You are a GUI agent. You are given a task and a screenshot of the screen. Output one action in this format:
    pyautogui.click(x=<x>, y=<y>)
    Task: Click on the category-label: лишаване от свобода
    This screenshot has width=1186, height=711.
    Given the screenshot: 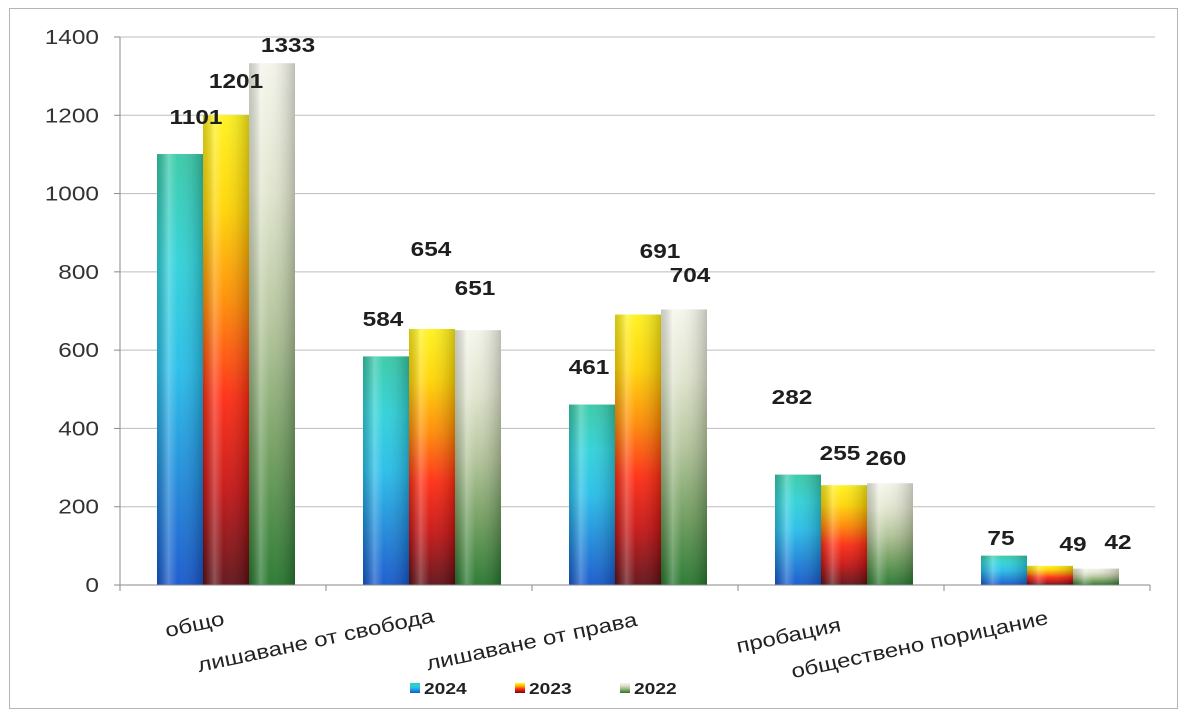 What is the action you would take?
    pyautogui.click(x=315, y=640)
    